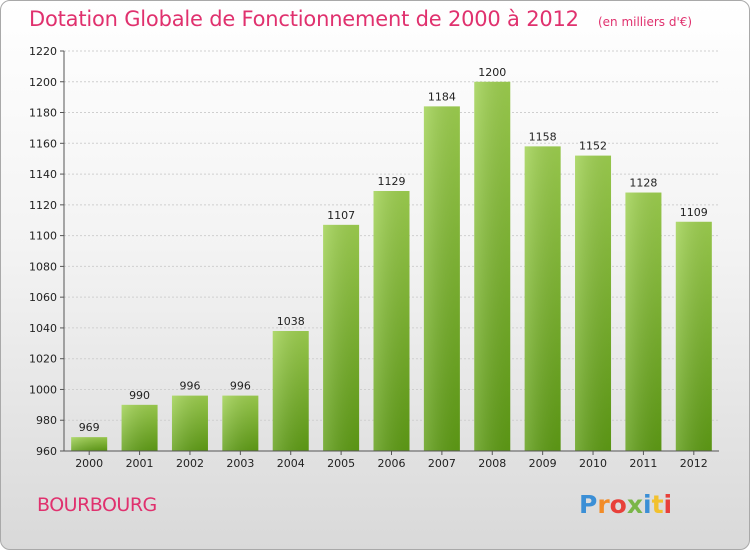 The height and width of the screenshot is (550, 750). I want to click on y-tick-label: 1200, so click(43, 82).